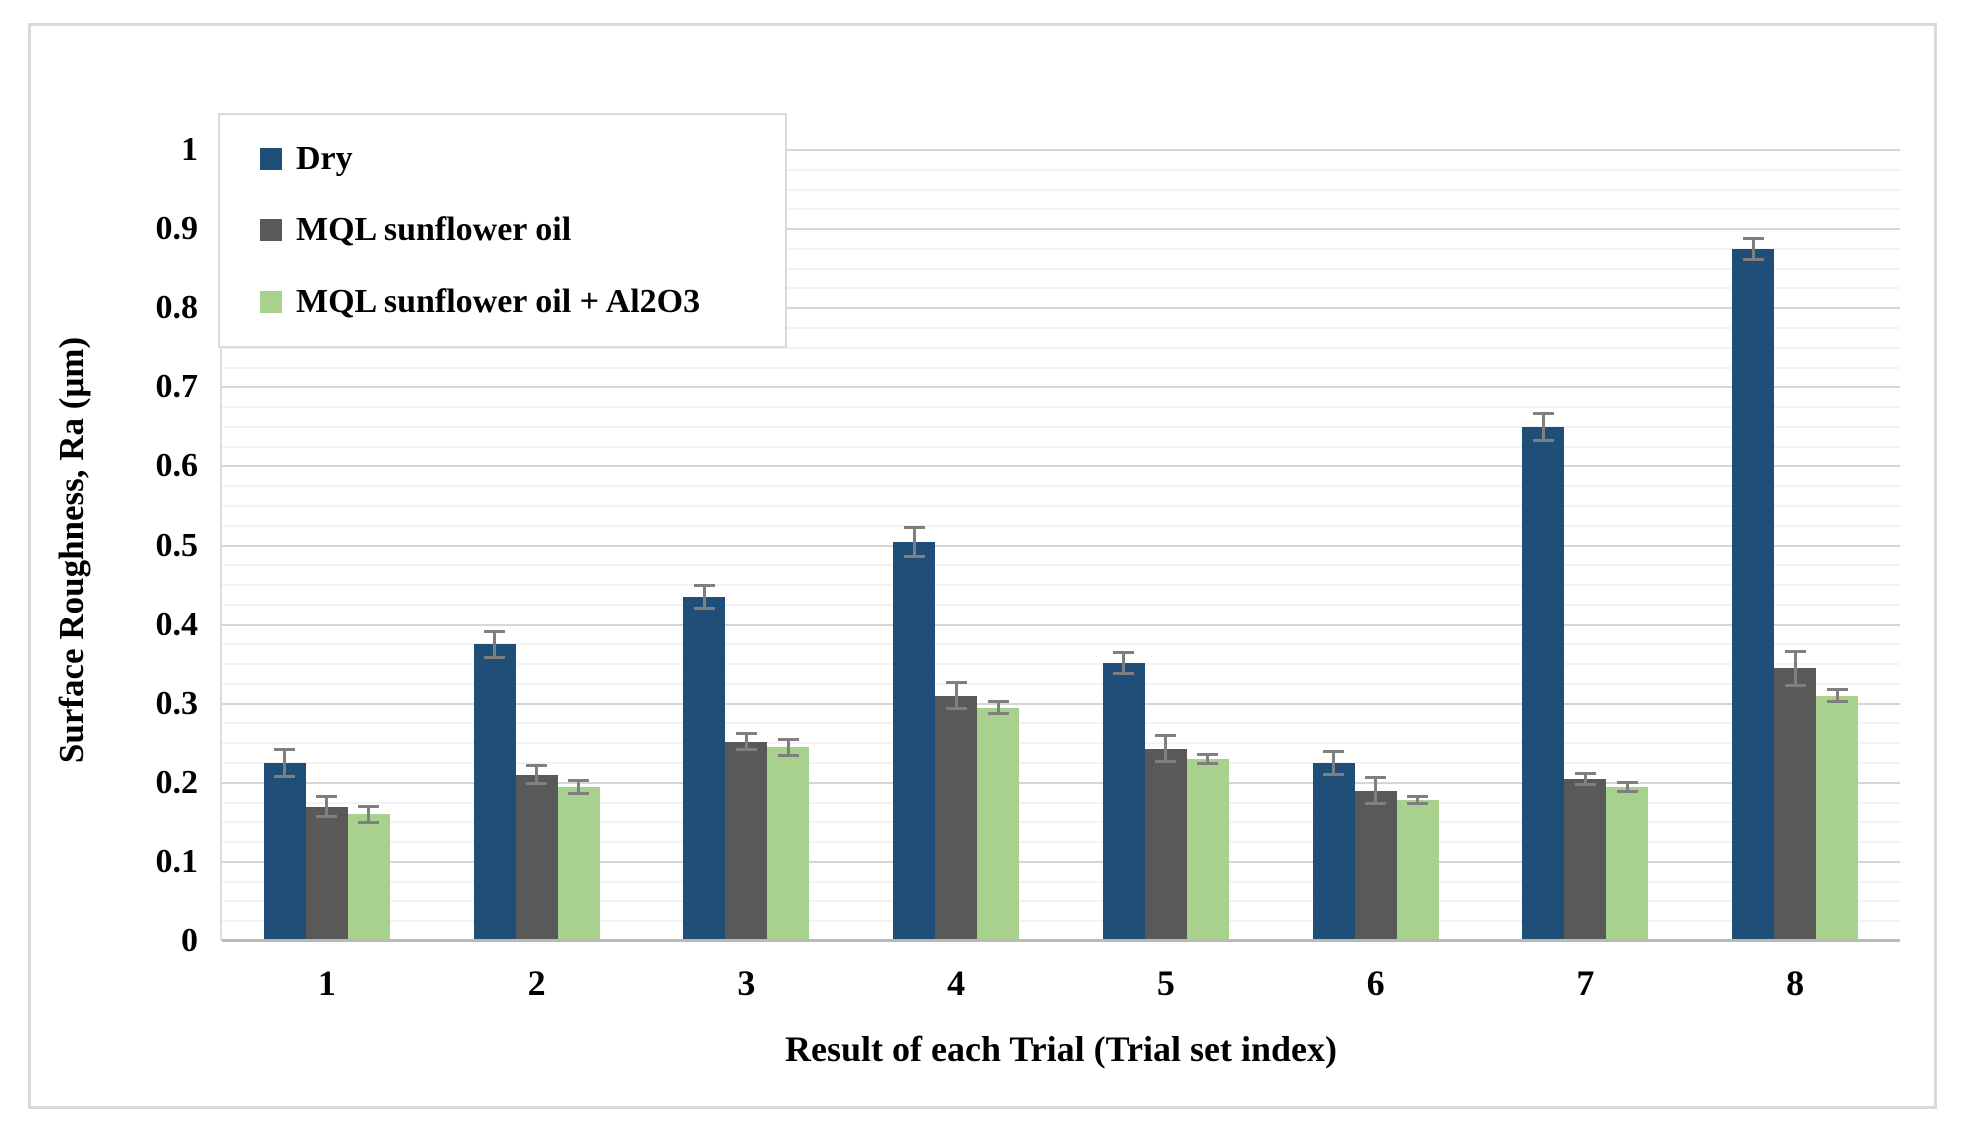 This screenshot has width=1972, height=1134. I want to click on legend-label-mql-sunflower-oil-al2o3: MQL sunflower oil + Al2O3, so click(498, 302).